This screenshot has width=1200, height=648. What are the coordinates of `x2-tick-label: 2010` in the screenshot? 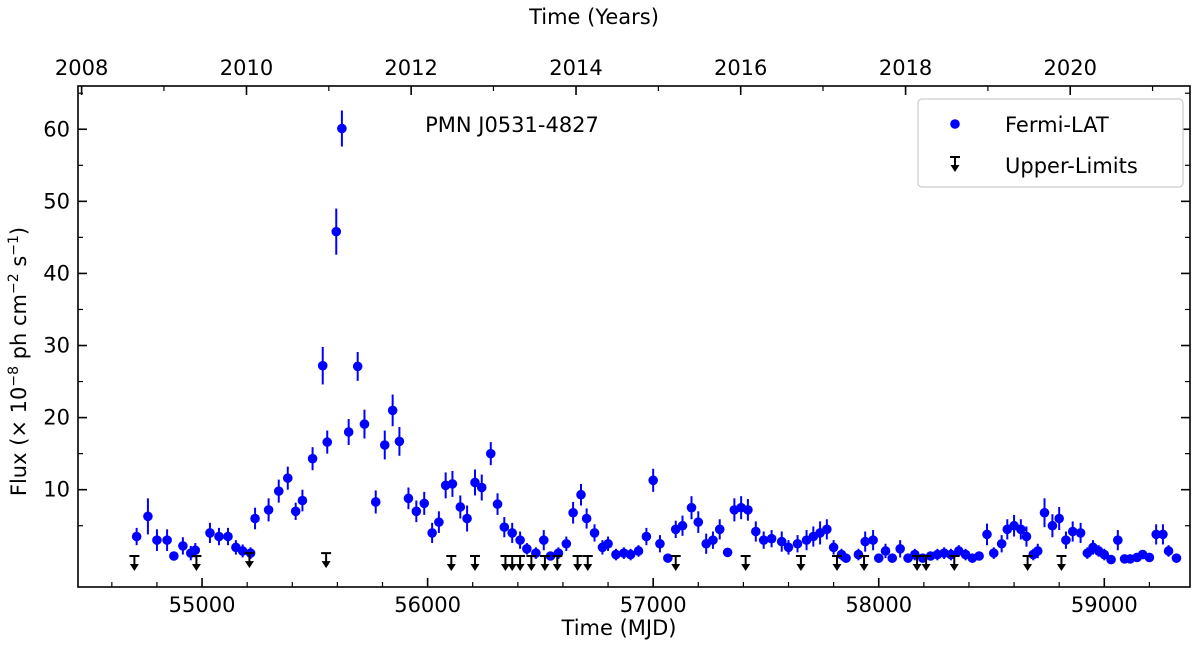 It's located at (246, 68).